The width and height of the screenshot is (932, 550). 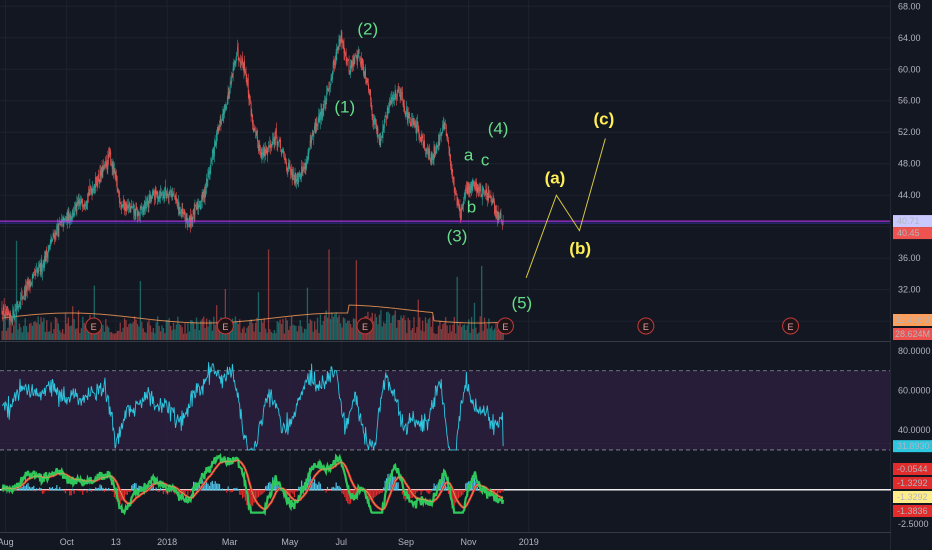 I want to click on volume-moving-average, so click(x=252, y=314).